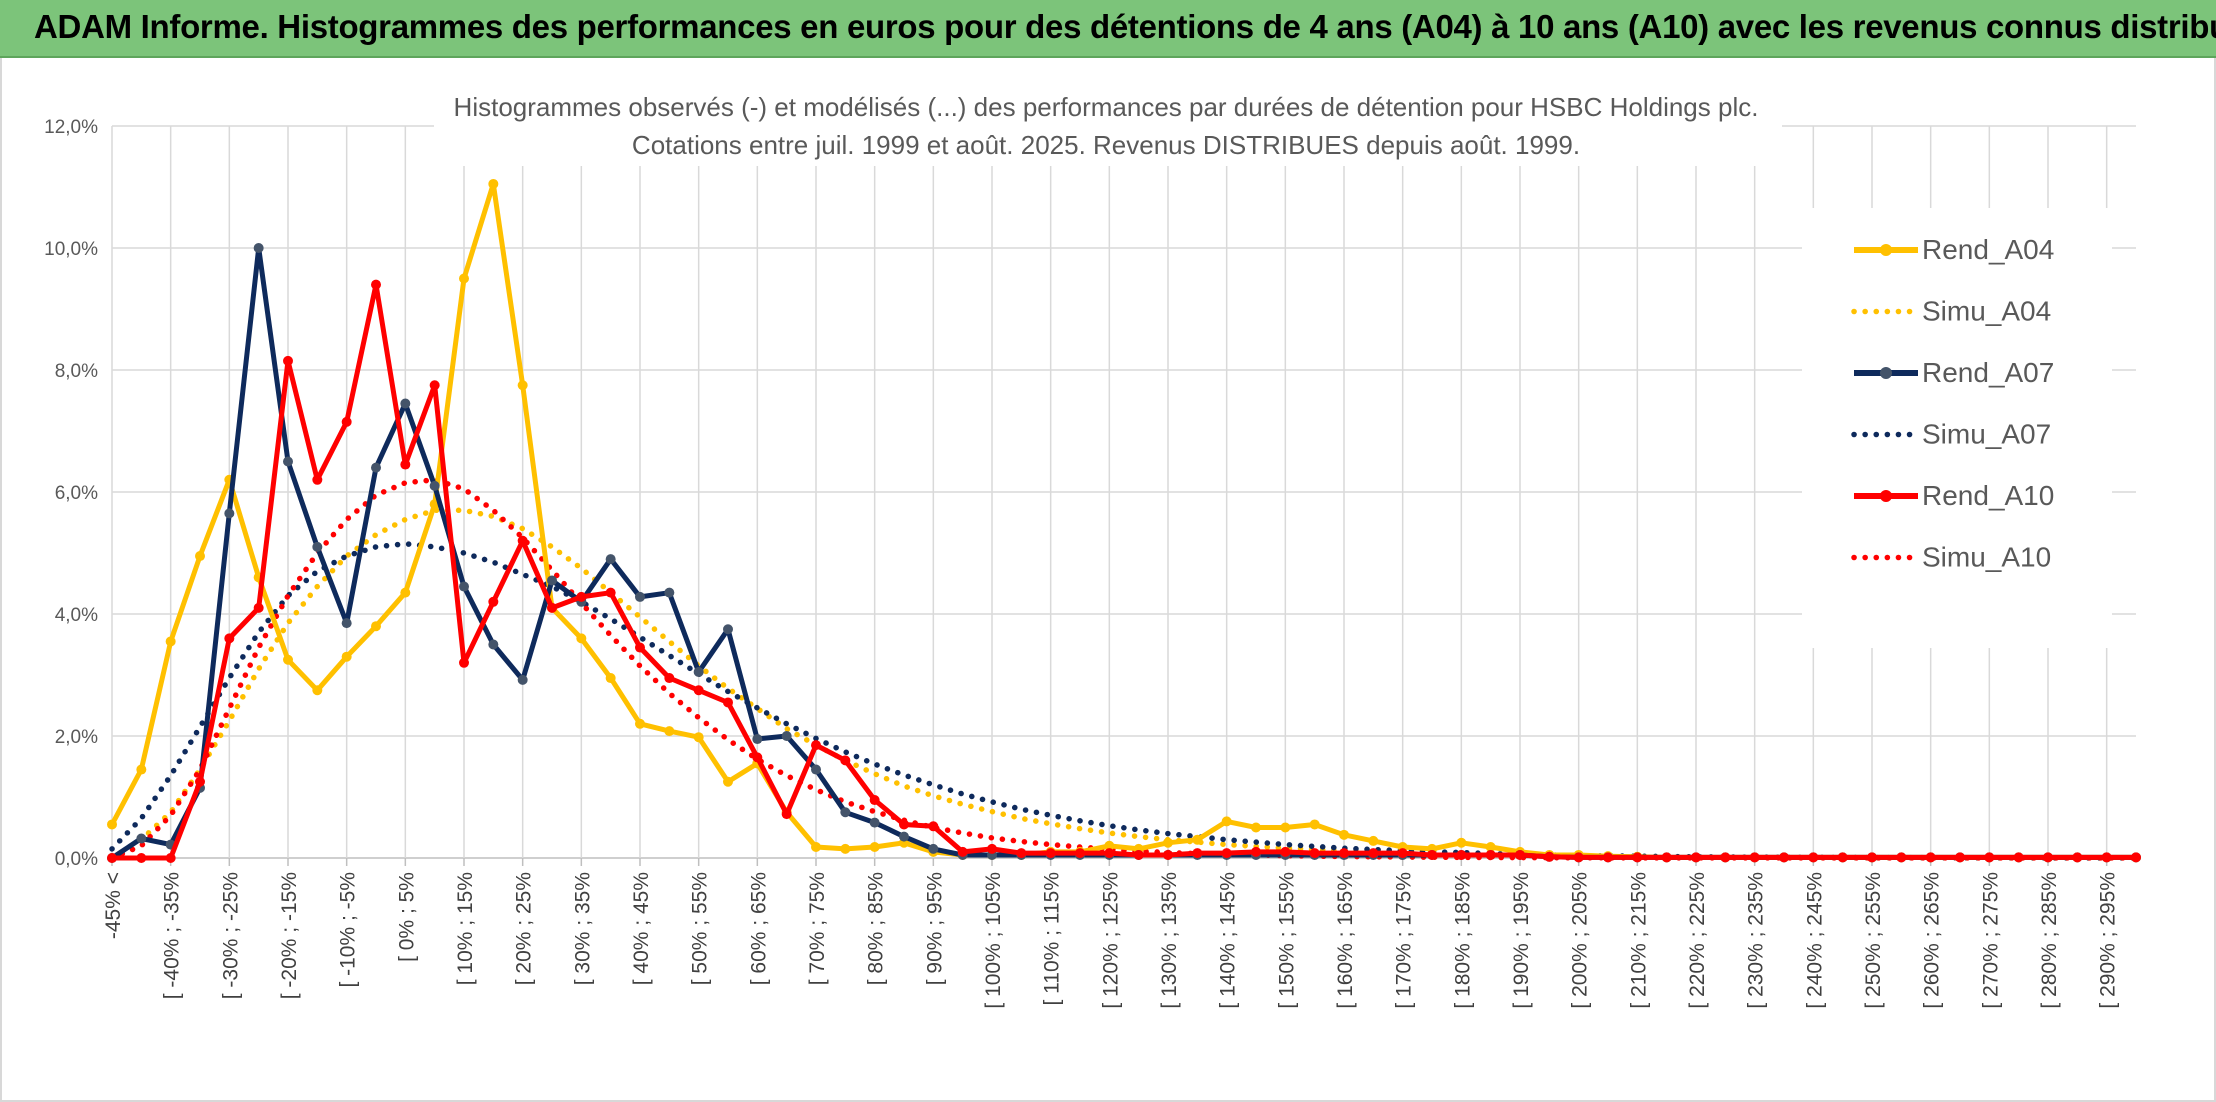 This screenshot has height=1102, width=2216. What do you see at coordinates (348, 930) in the screenshot?
I see `x-tick-label: [ -10% ; -5%` at bounding box center [348, 930].